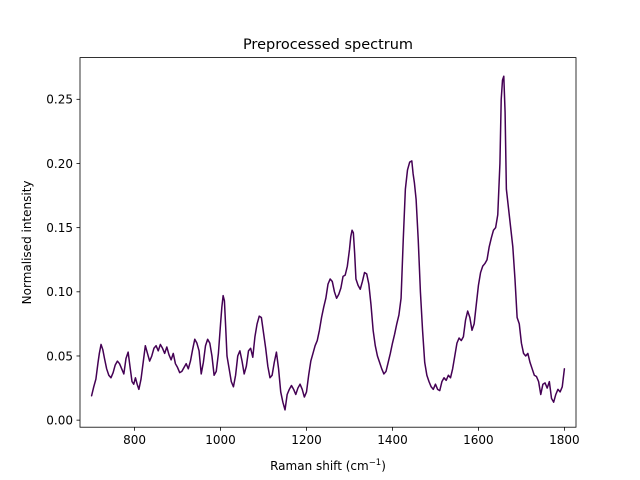 This screenshot has height=480, width=640. Describe the element at coordinates (134, 440) in the screenshot. I see `x-tick-label: 800` at that location.